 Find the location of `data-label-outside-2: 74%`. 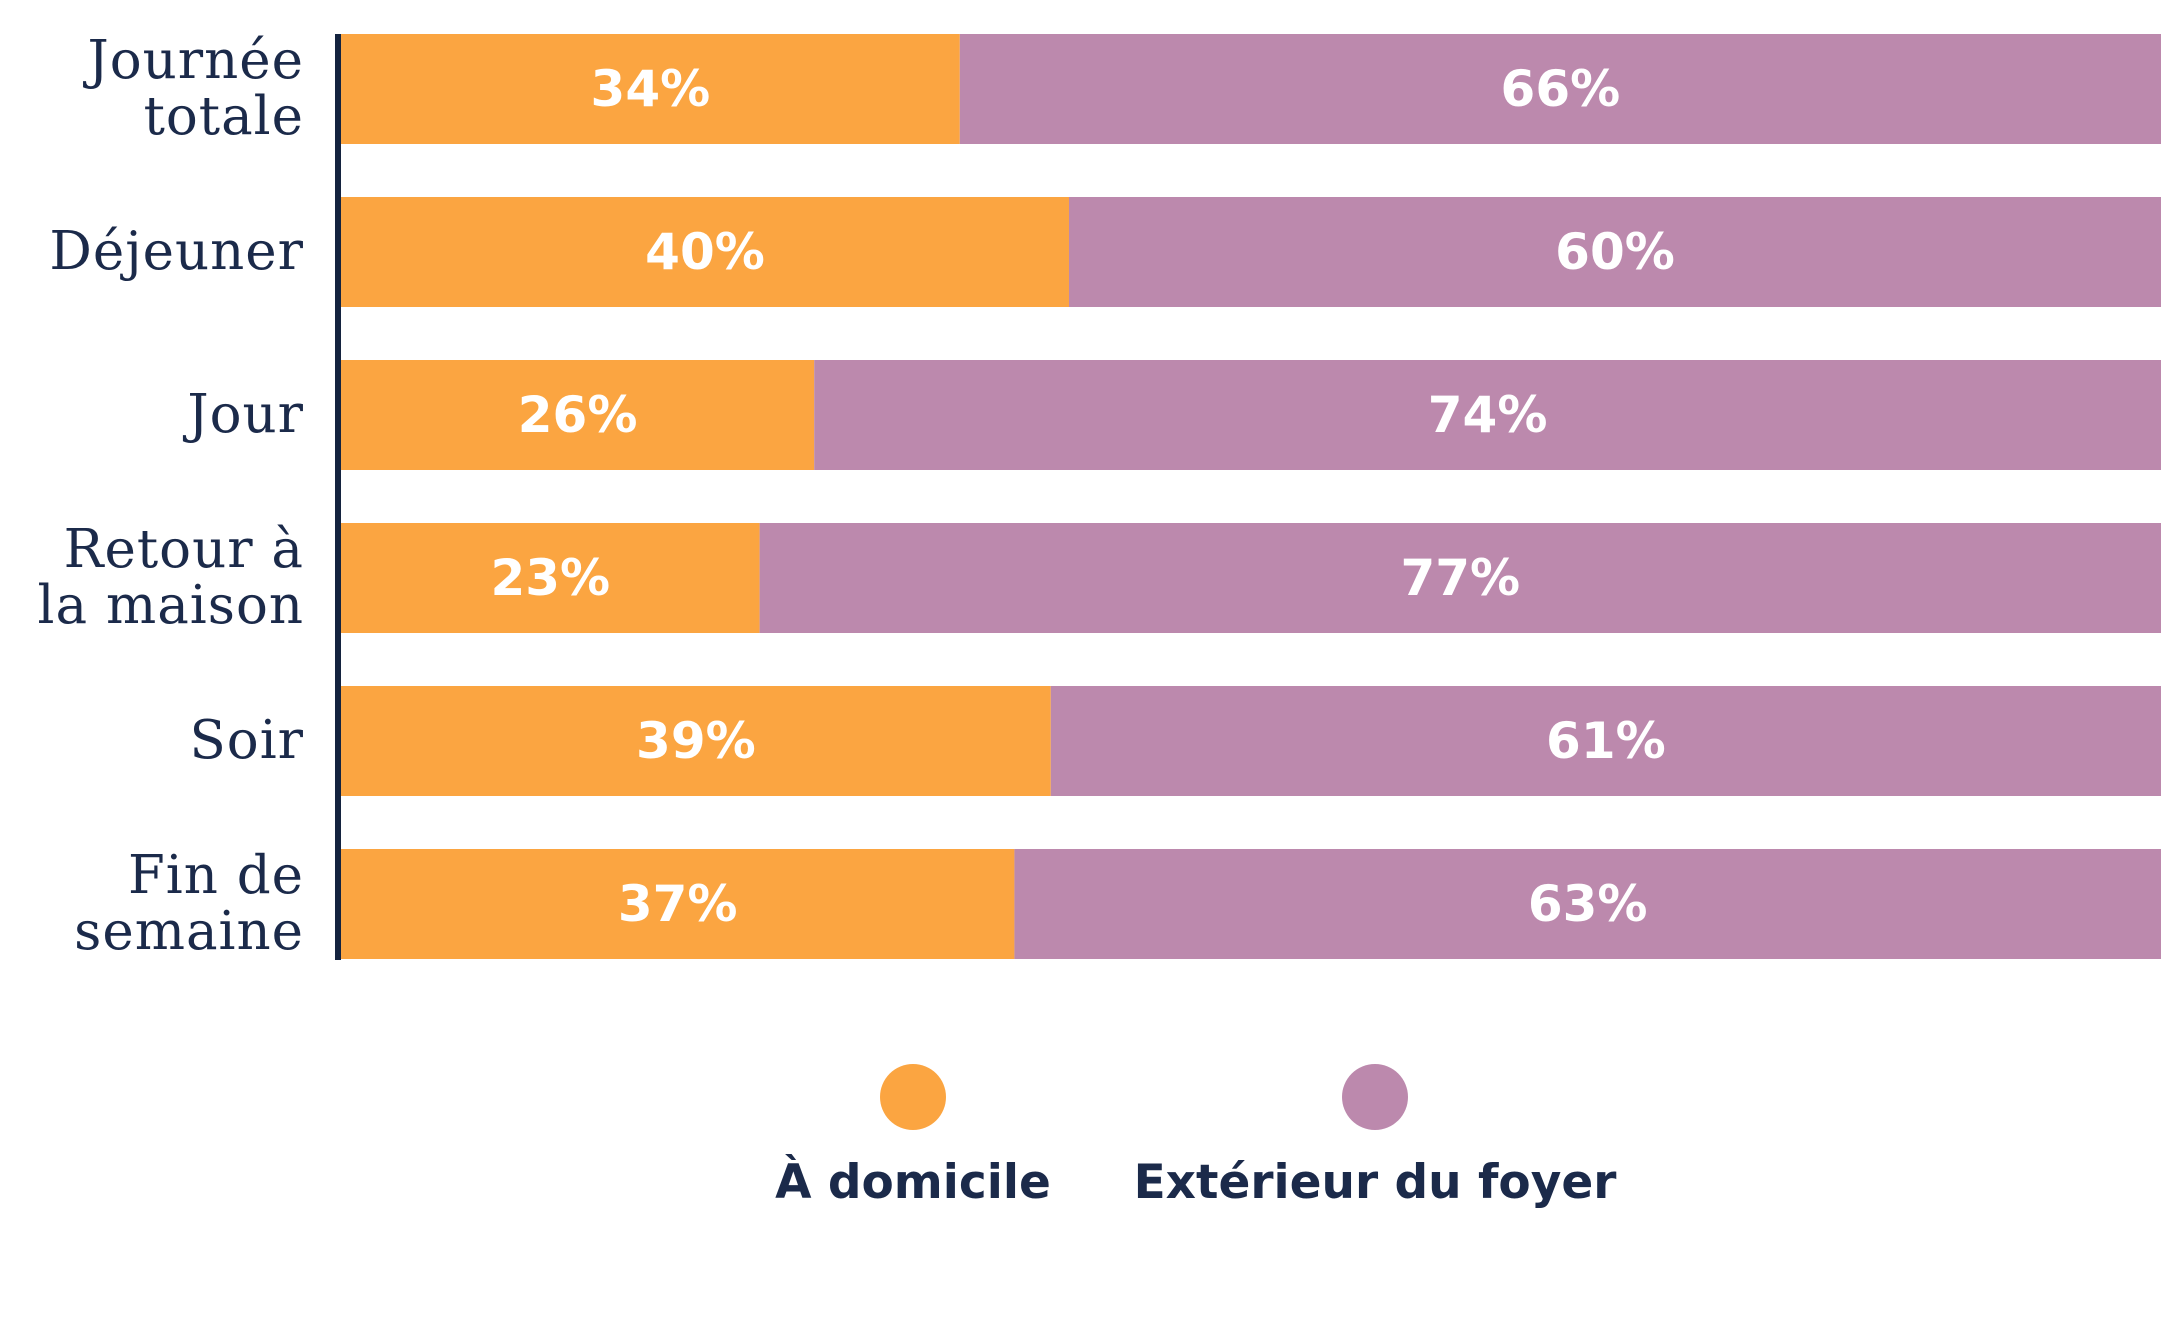

data-label-outside-2: 74% is located at coordinates (1488, 415).